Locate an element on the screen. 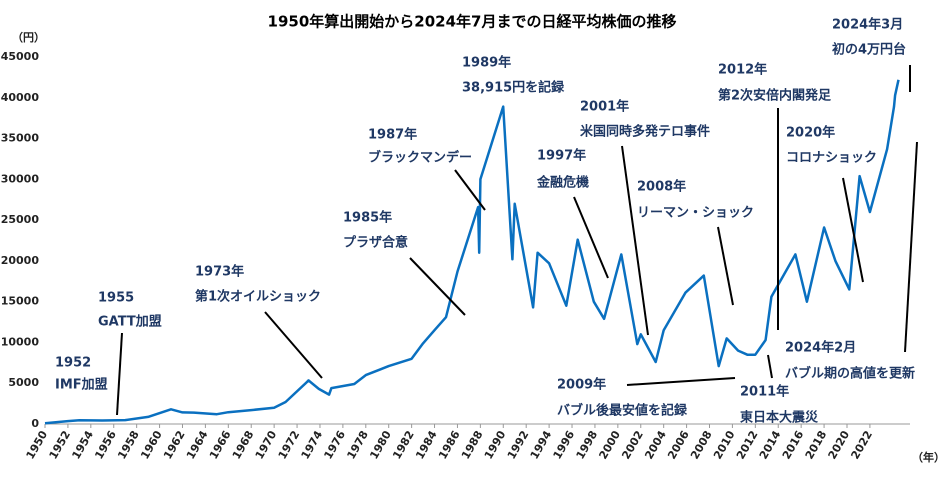 The height and width of the screenshot is (479, 944). y-tick-label: 35000 is located at coordinates (20, 138).